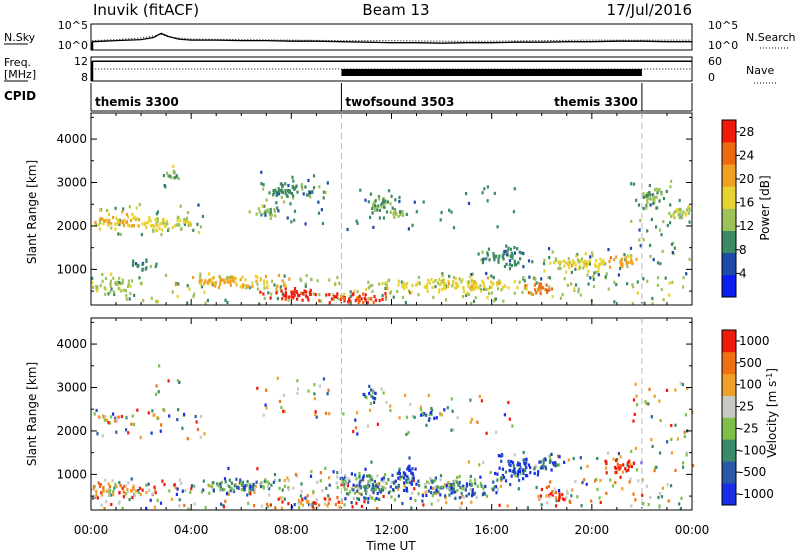 The height and width of the screenshot is (558, 800). Describe the element at coordinates (71, 139) in the screenshot. I see `y-tick-label: 4000` at that location.